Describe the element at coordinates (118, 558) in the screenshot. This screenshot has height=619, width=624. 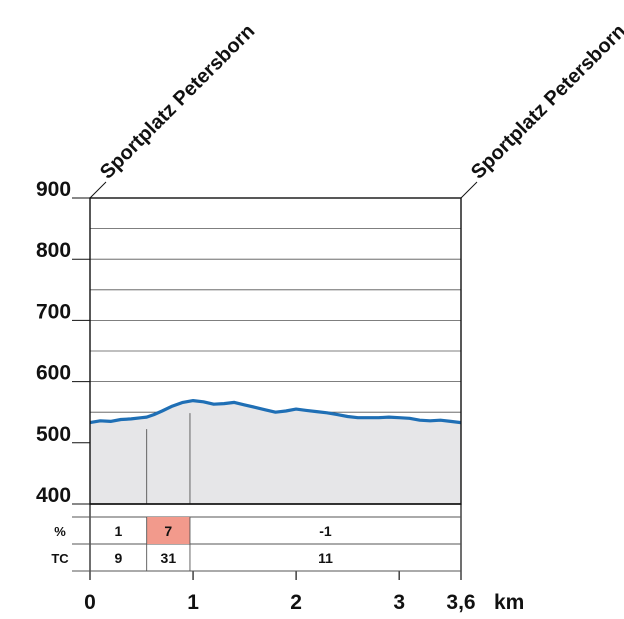
I see `segment-tc: 9` at that location.